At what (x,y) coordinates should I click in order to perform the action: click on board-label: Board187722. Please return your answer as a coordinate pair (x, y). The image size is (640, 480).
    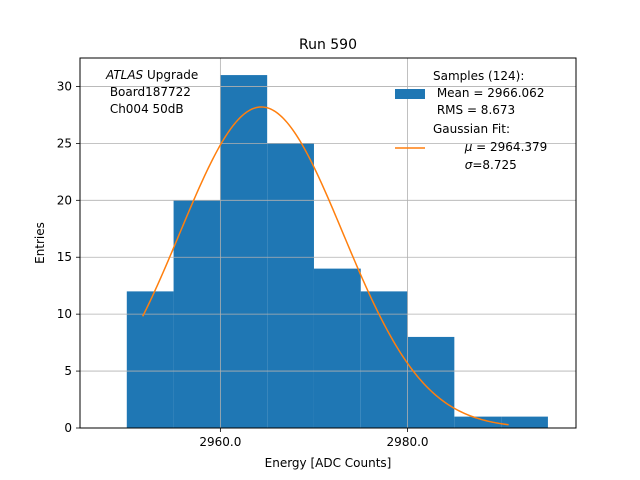
    Looking at the image, I should click on (148, 92).